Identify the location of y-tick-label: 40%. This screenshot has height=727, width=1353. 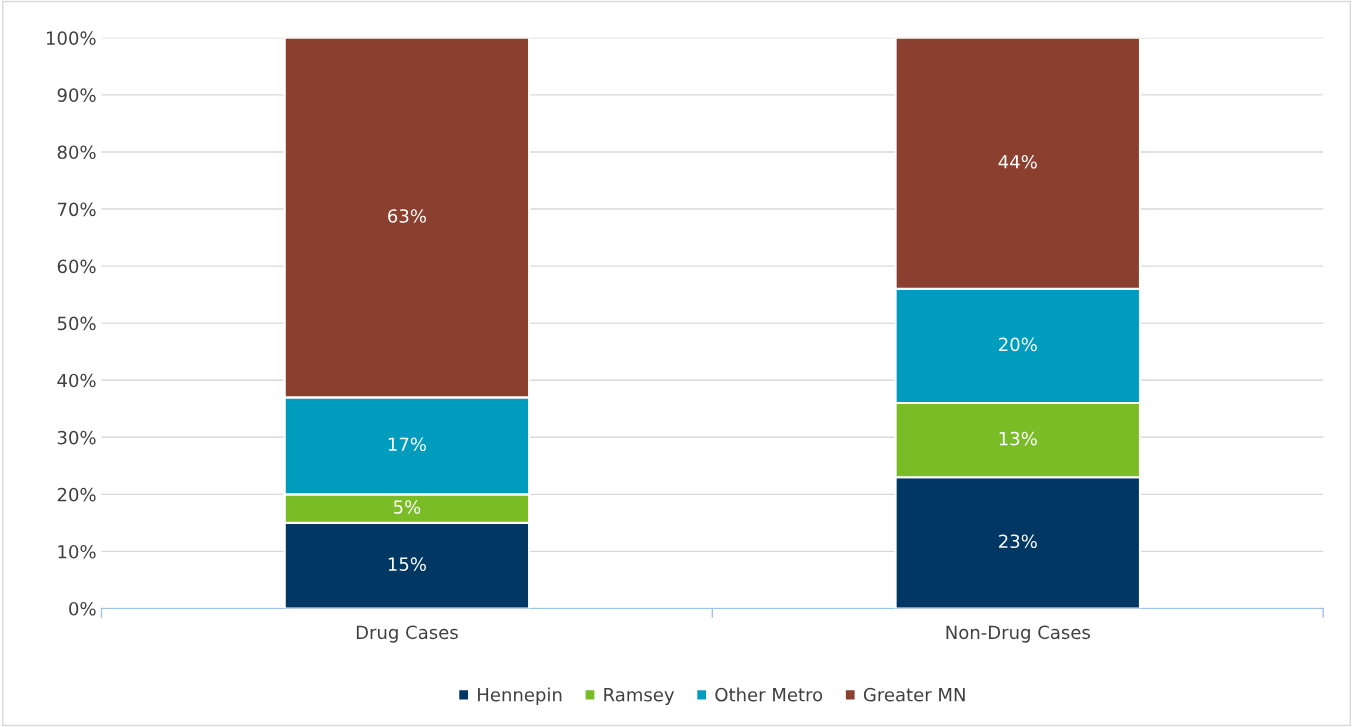
(76, 380).